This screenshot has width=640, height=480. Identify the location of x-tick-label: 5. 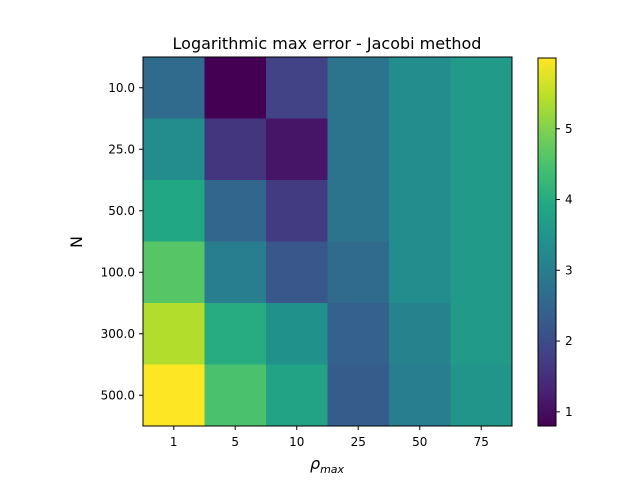
(235, 442).